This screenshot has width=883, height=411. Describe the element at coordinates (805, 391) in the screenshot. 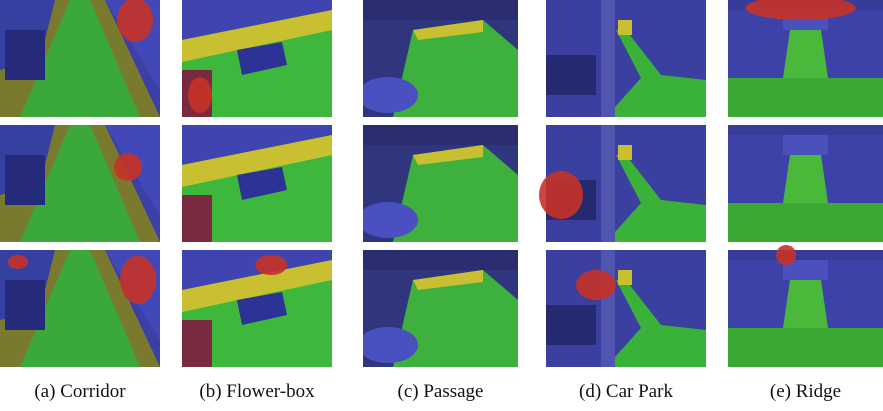

I see `caption: (e) Ridge` at that location.